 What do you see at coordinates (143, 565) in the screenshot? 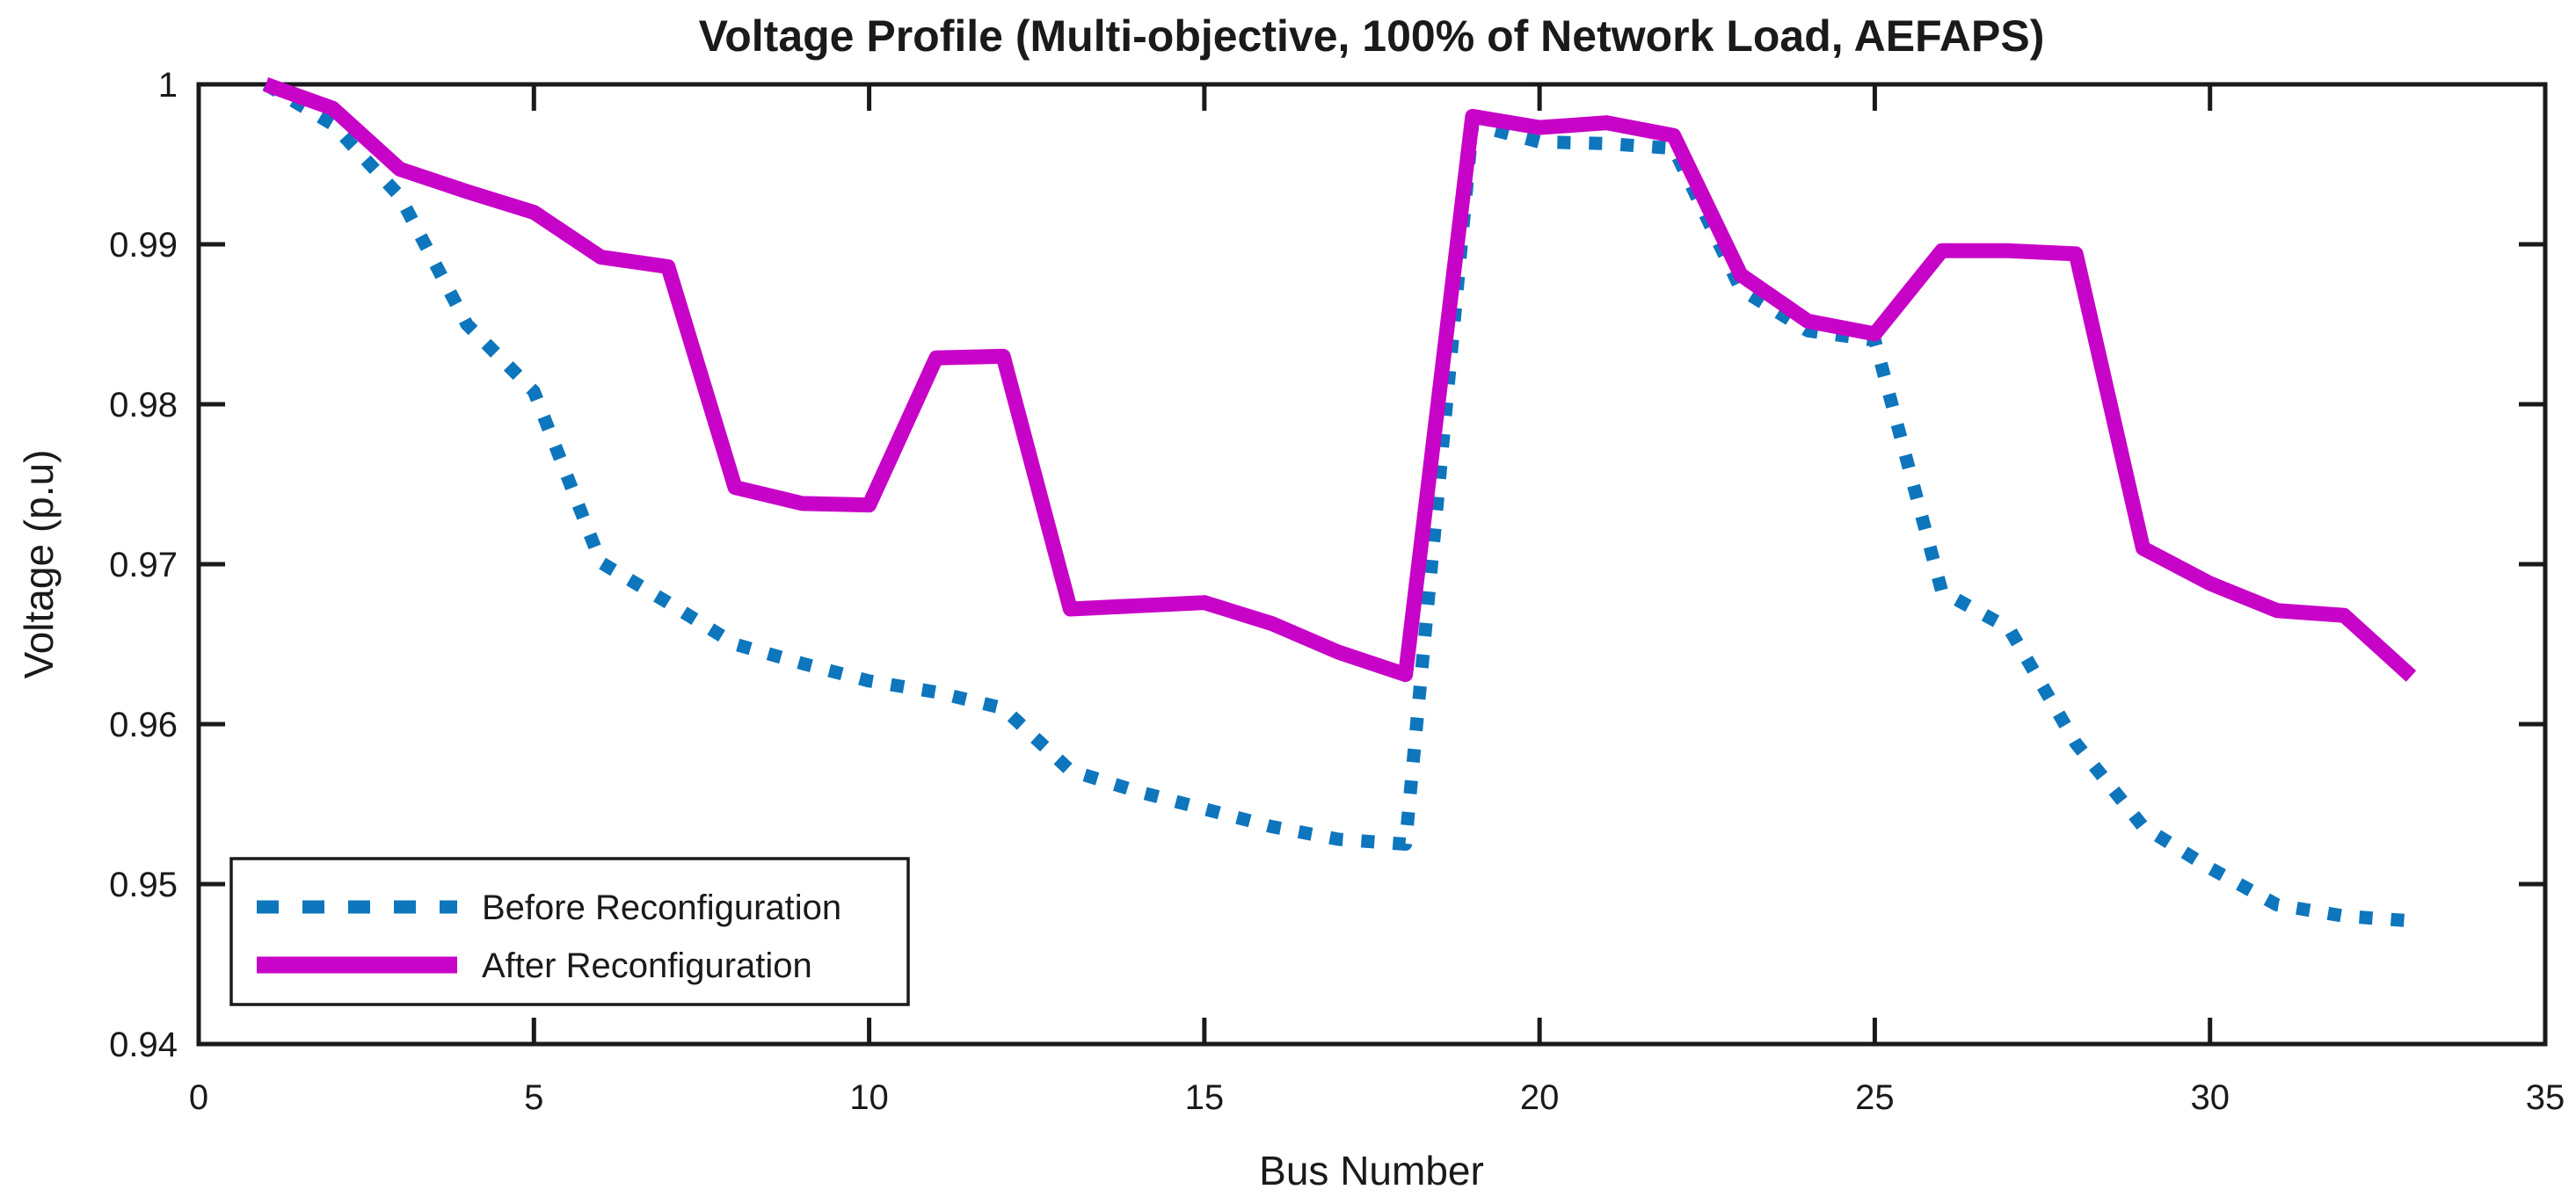
I see `y-tick-label: 0.97` at bounding box center [143, 565].